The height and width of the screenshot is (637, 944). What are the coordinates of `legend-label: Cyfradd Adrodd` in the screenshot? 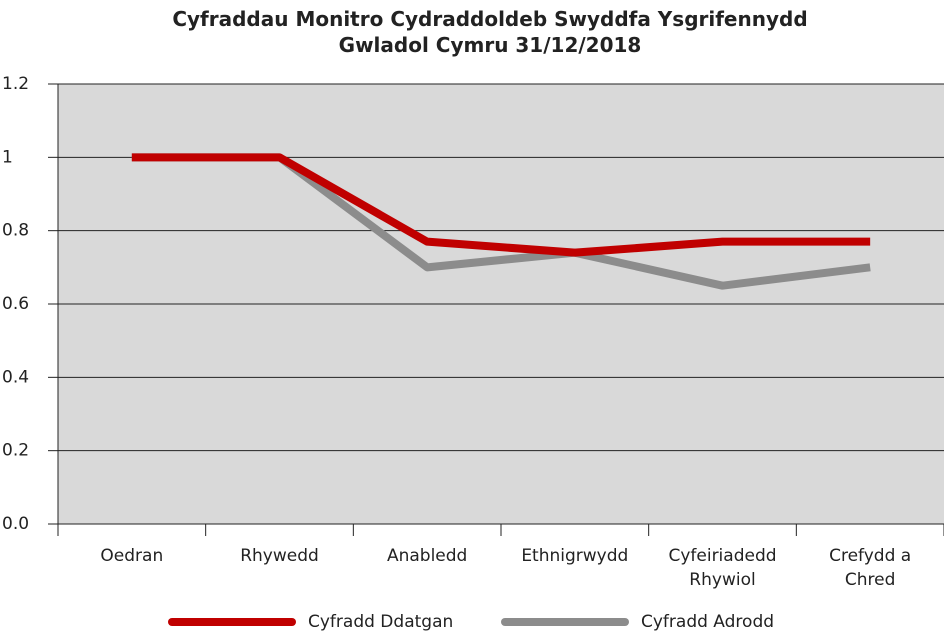 It's located at (707, 622).